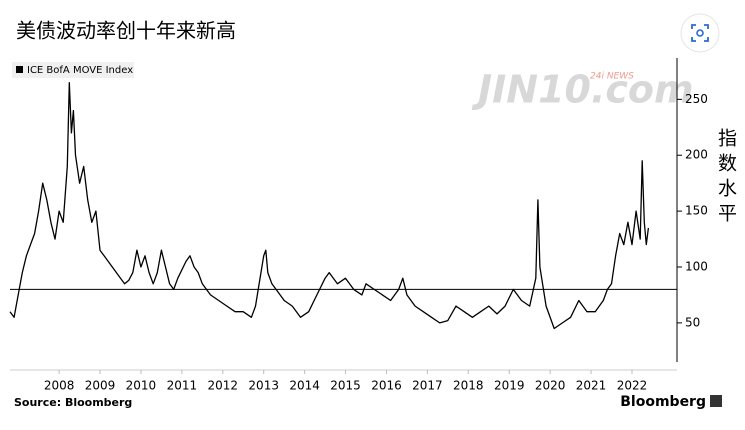  I want to click on x-tick-label: 2017, so click(427, 386).